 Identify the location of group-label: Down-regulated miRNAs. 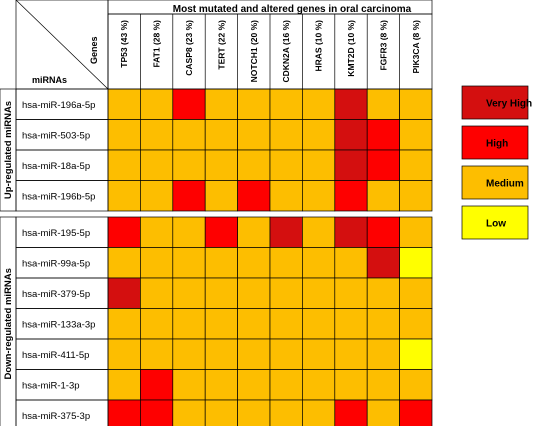
(8, 323).